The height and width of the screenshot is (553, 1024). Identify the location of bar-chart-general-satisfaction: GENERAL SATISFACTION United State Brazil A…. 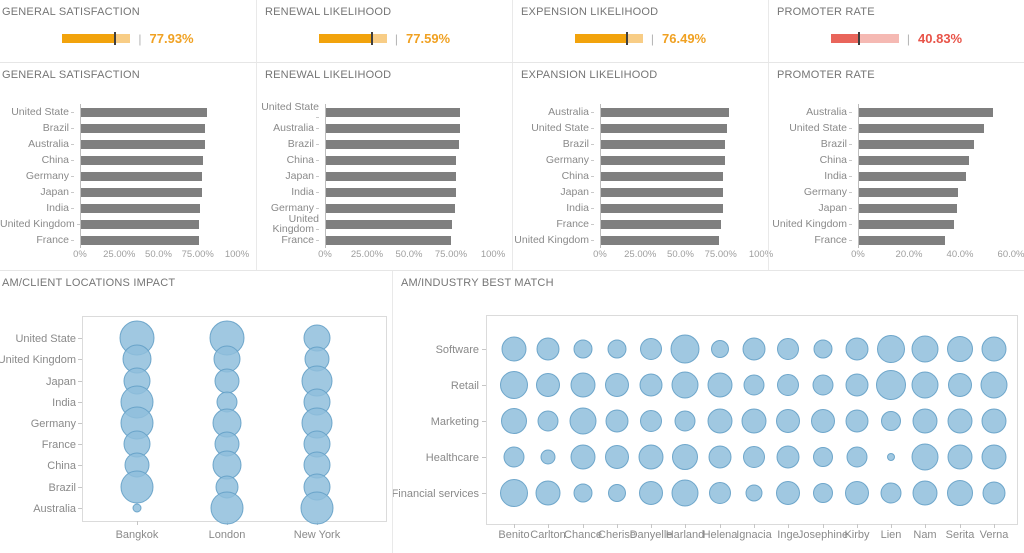
(128, 166).